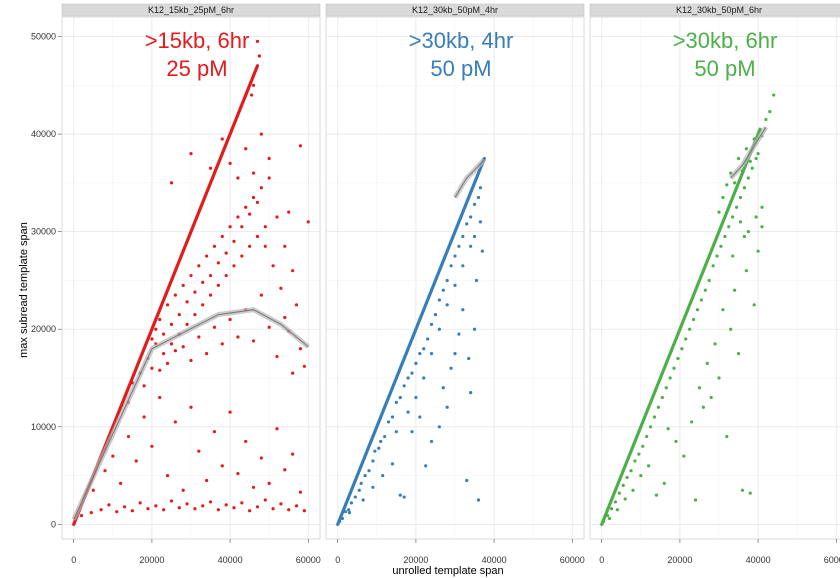 The height and width of the screenshot is (578, 840). Describe the element at coordinates (43, 427) in the screenshot. I see `y-tick-label: 10000` at that location.